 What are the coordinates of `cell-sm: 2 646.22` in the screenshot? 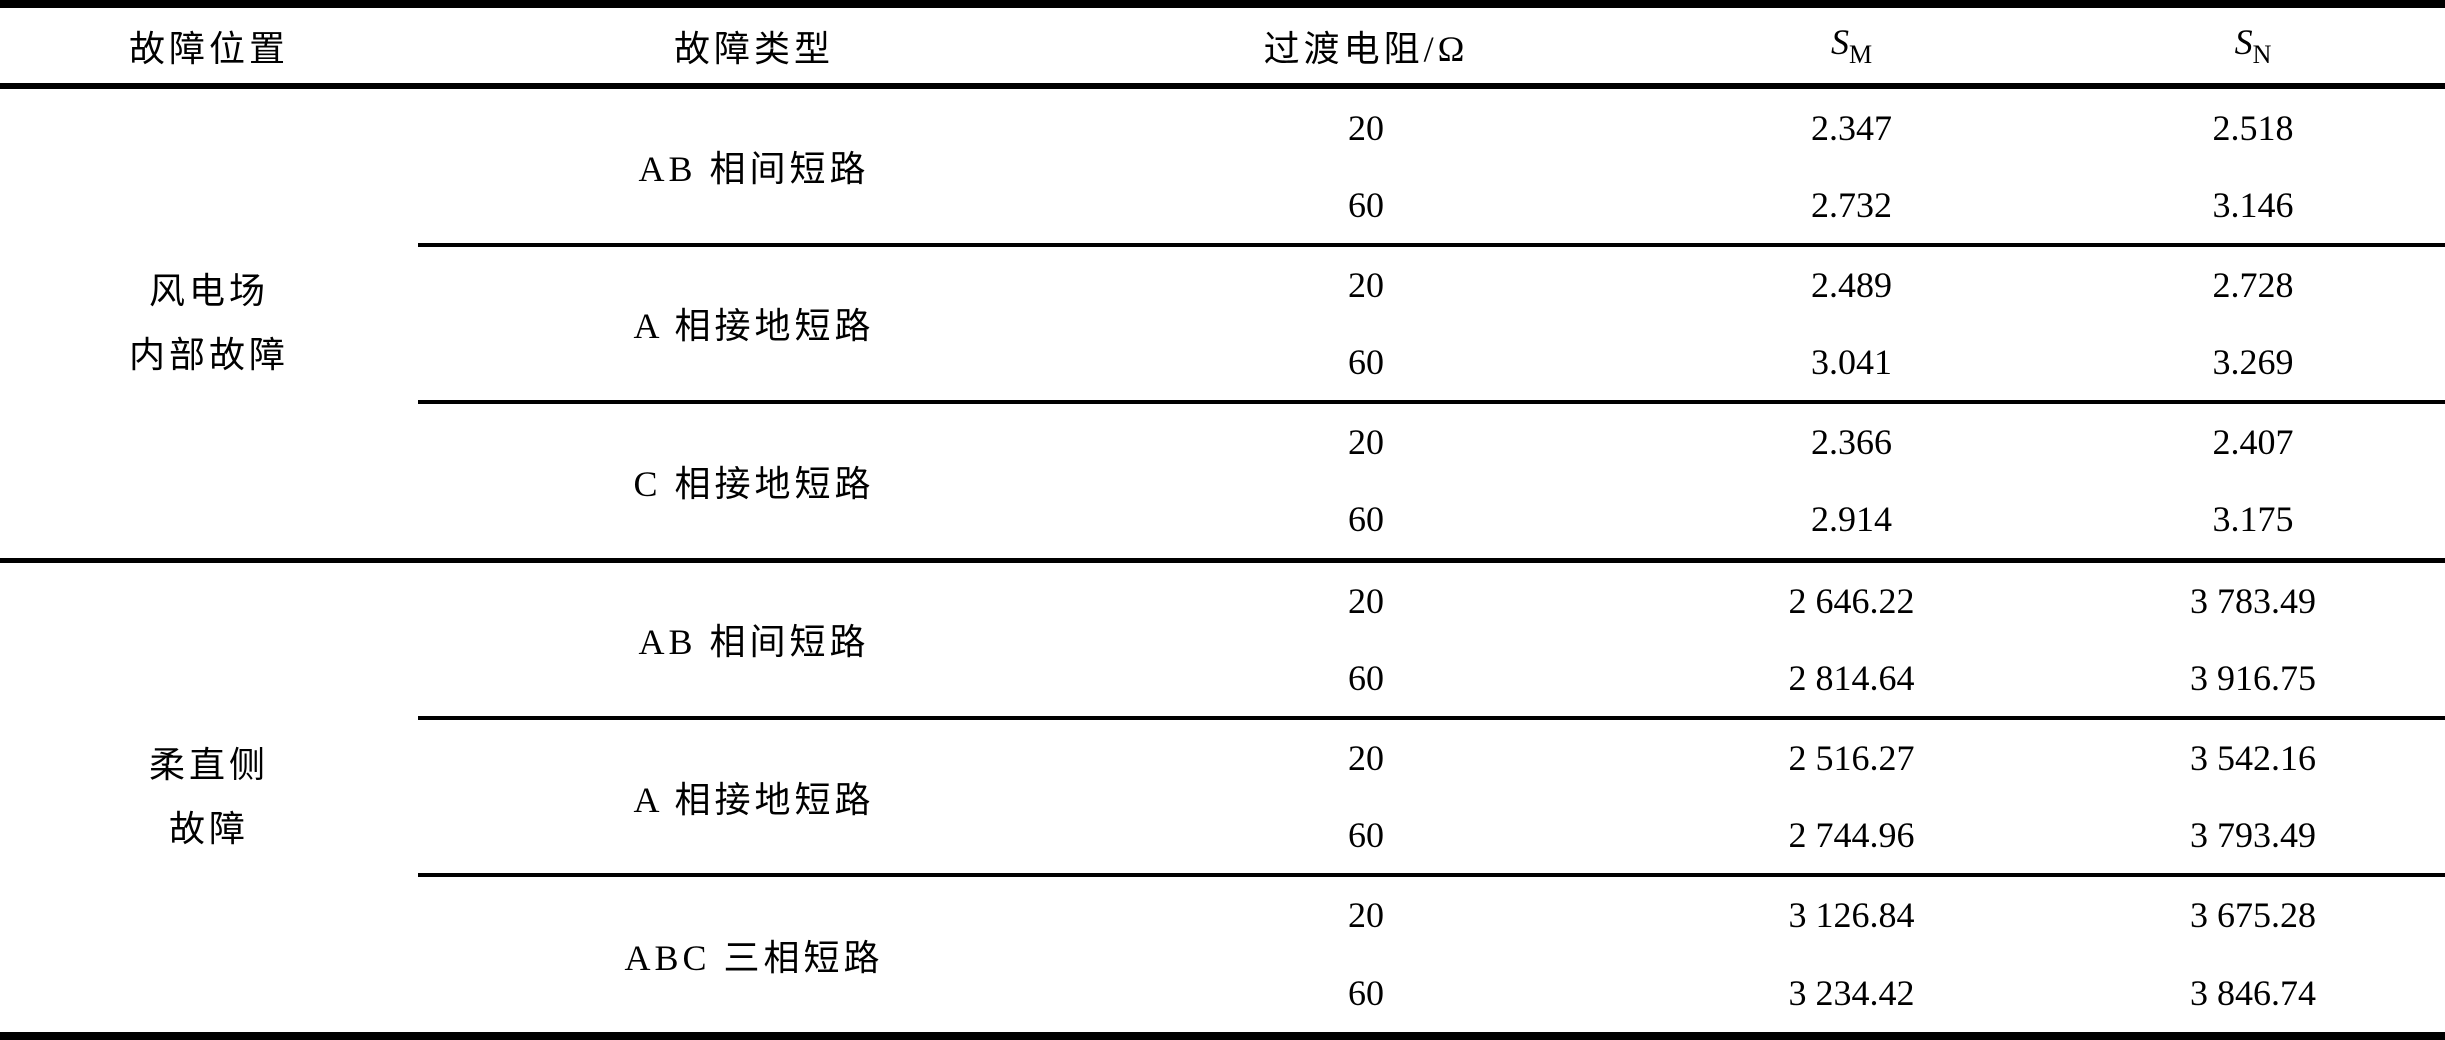 It's located at (1851, 601).